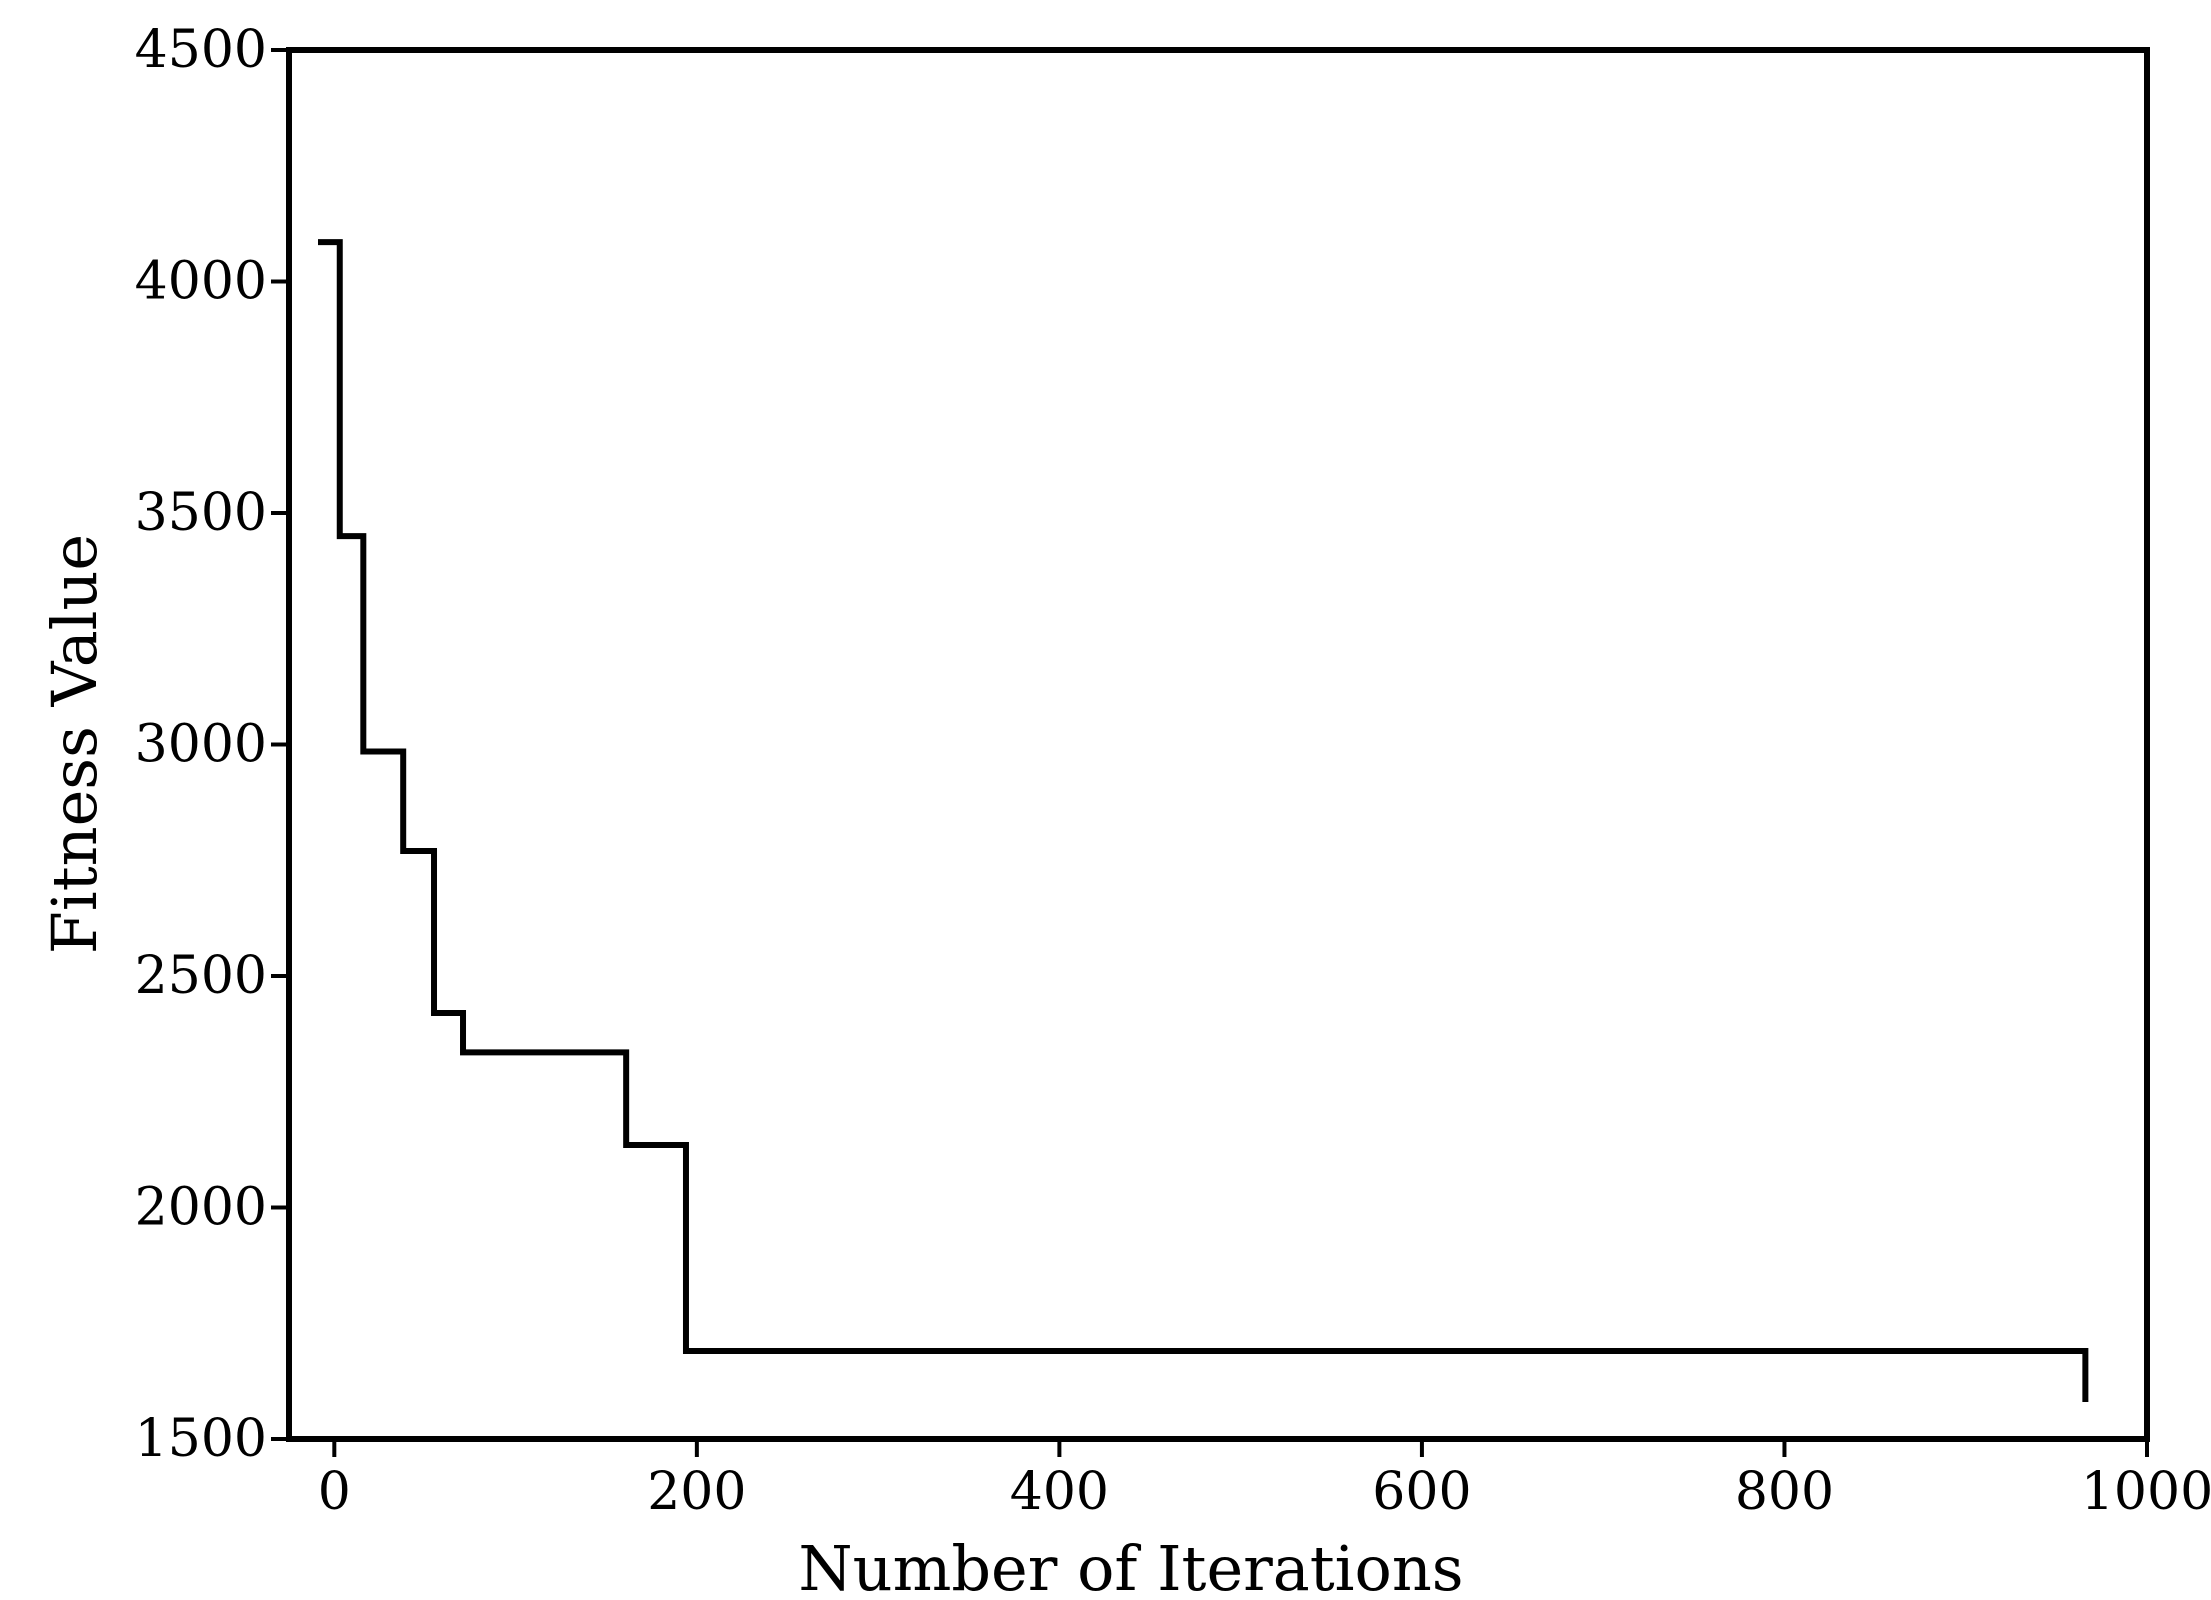  I want to click on x-tick-label: 800, so click(1784, 1492).